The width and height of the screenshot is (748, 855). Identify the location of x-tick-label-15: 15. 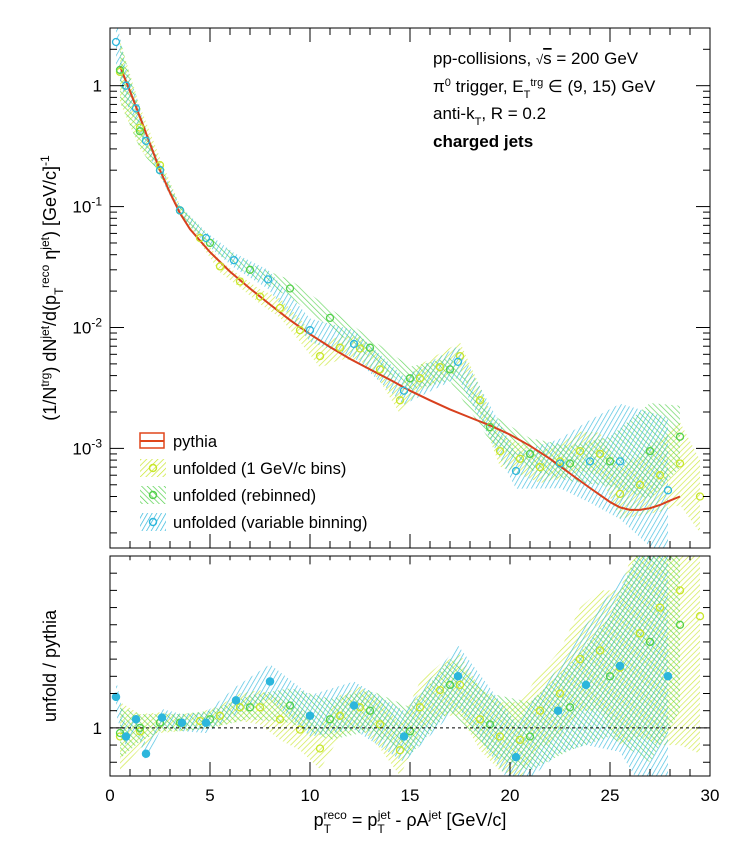
(410, 795).